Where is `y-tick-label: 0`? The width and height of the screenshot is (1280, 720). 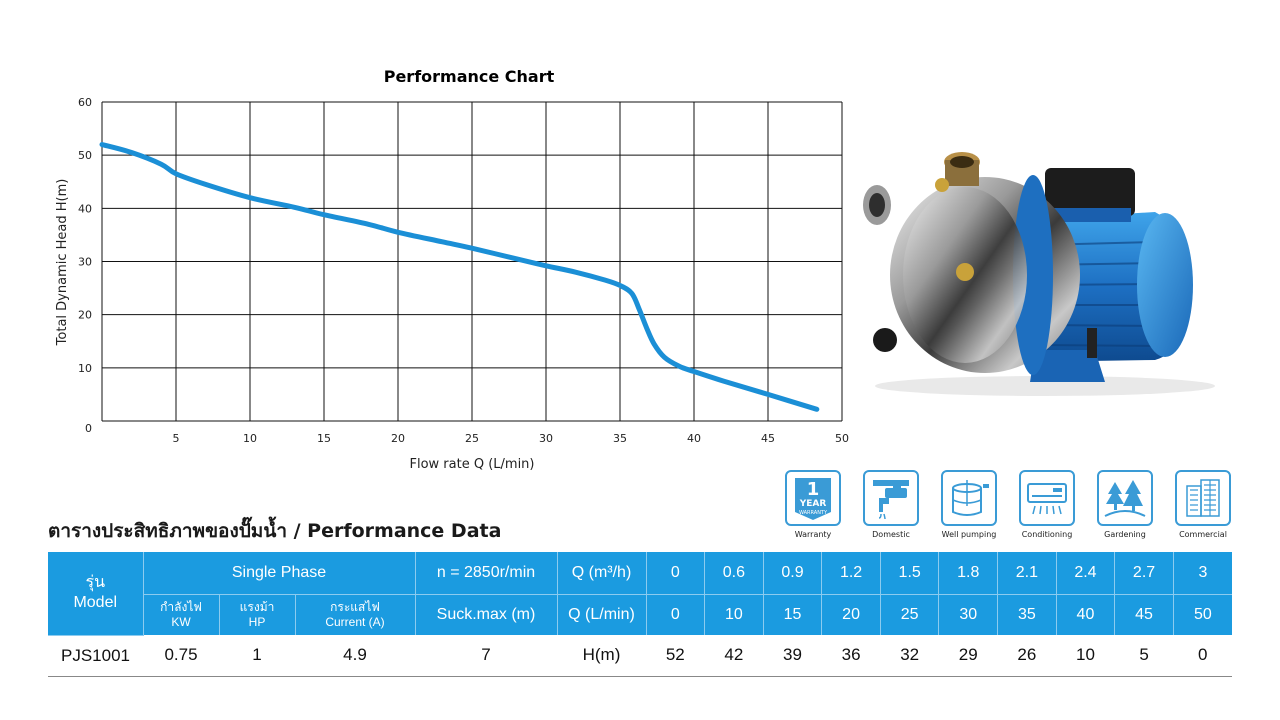
y-tick-label: 0 is located at coordinates (88, 428).